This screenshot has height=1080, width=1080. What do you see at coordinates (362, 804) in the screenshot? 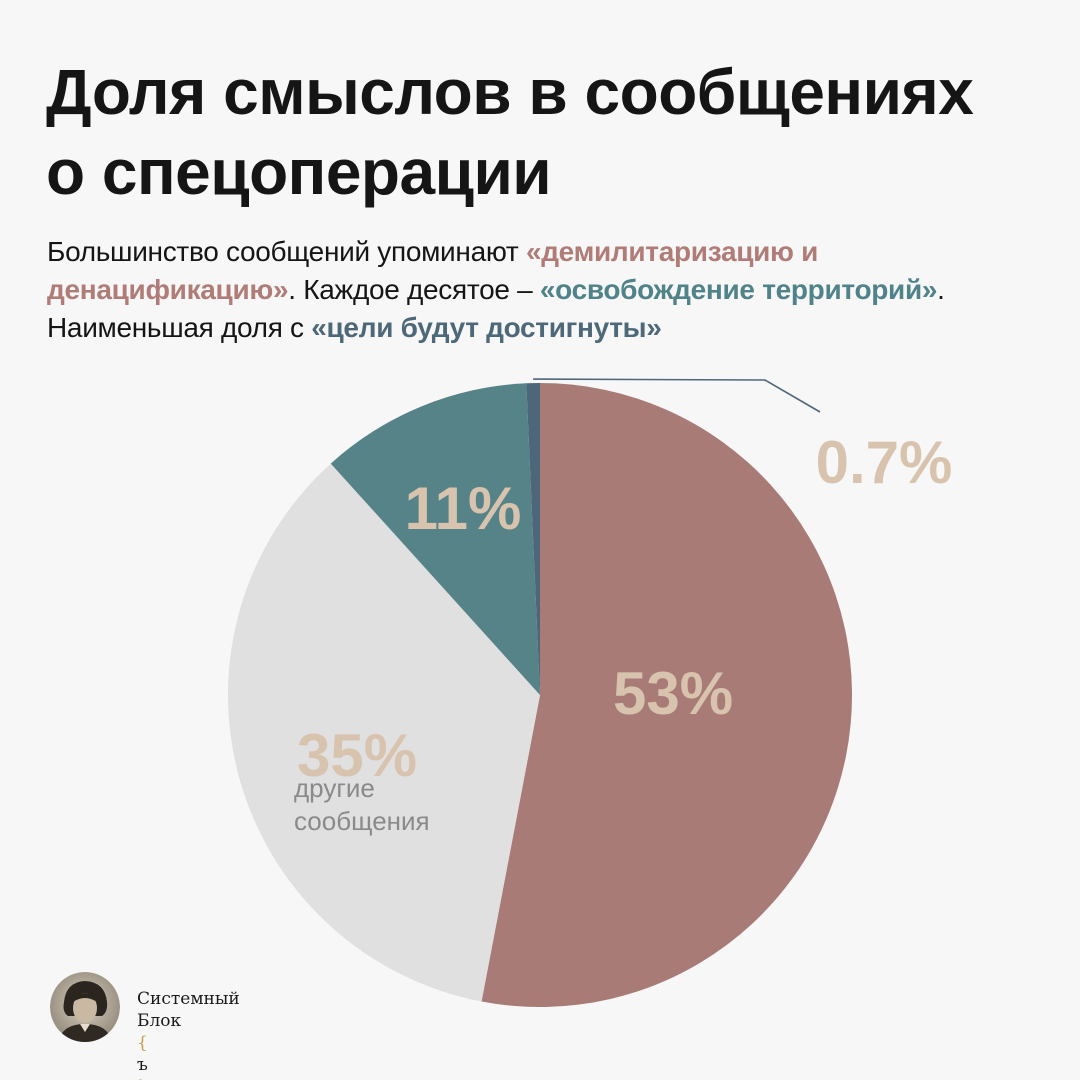
I see `pie-sublabel-other: другие сообщения` at bounding box center [362, 804].